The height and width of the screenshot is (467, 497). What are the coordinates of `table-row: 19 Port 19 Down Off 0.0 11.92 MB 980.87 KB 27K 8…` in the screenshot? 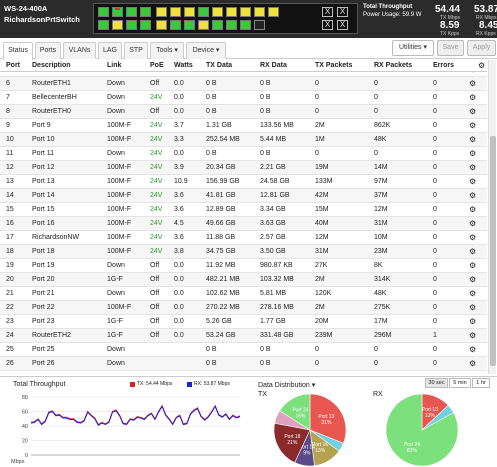 It's located at (243, 266).